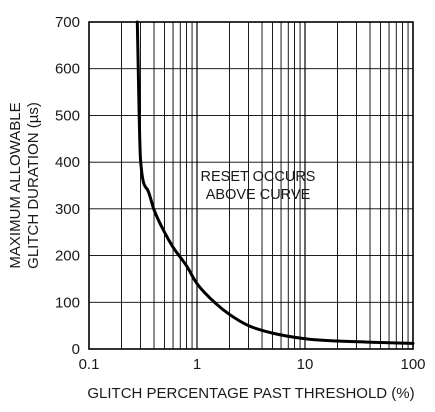 This screenshot has height=412, width=435. Describe the element at coordinates (67, 209) in the screenshot. I see `y-tick-label: 300` at that location.